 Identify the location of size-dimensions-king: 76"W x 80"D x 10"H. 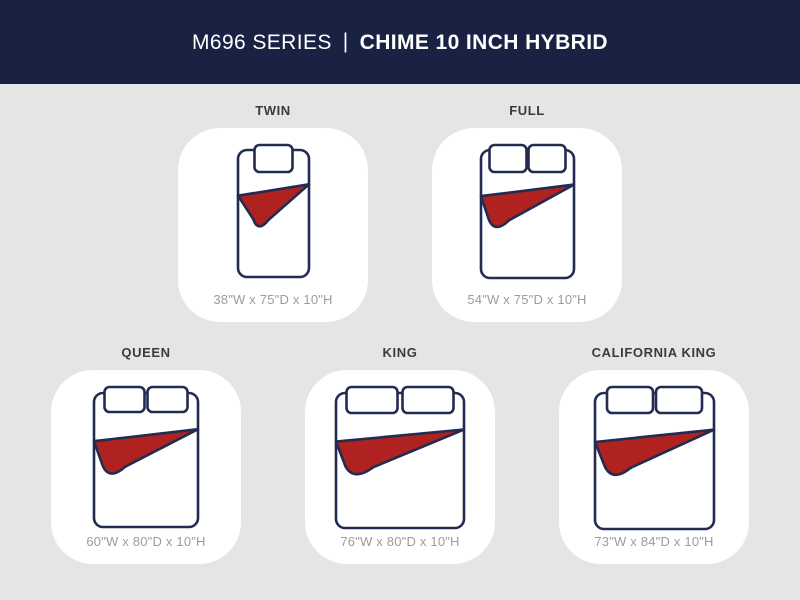
(400, 541).